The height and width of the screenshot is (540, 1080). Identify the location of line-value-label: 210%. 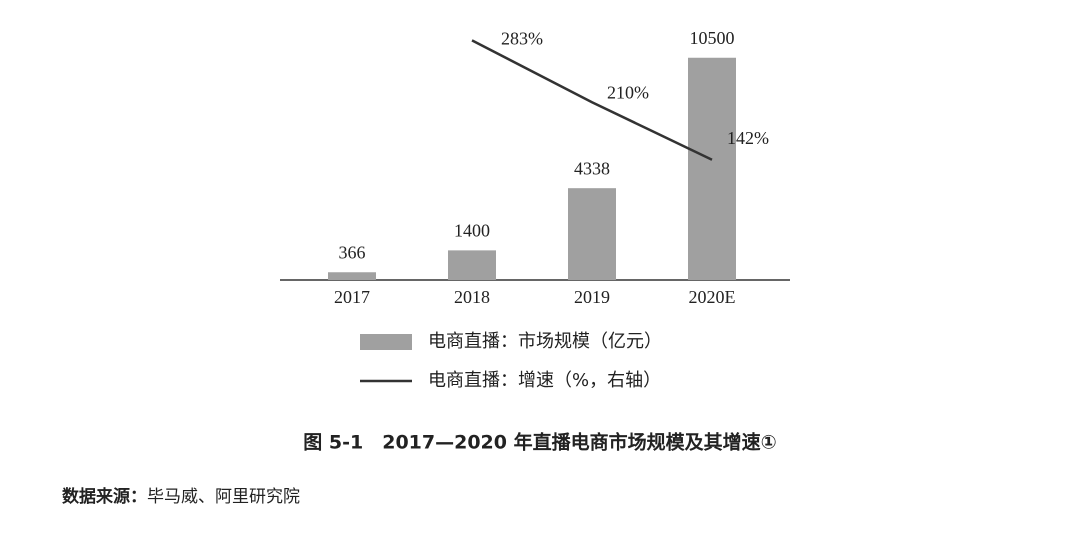
(628, 92).